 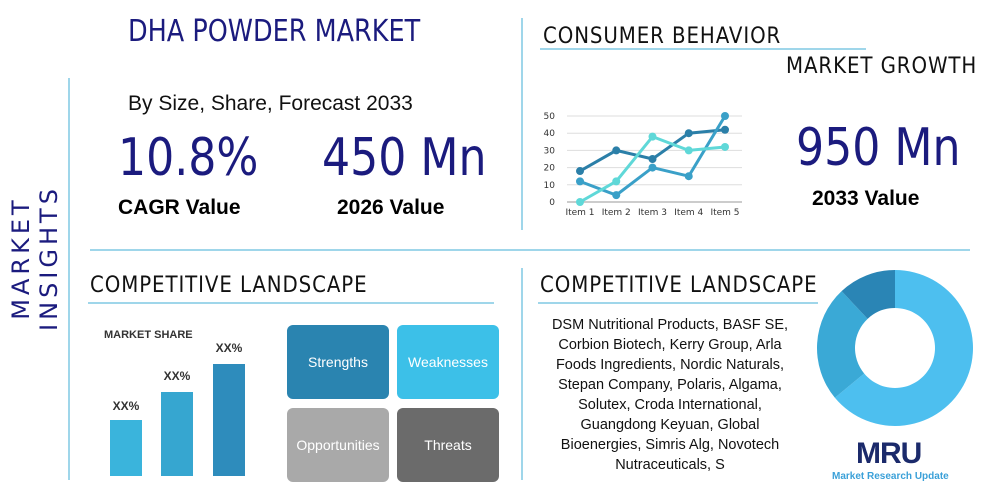 I want to click on y-tick-label: 20, so click(x=550, y=169).